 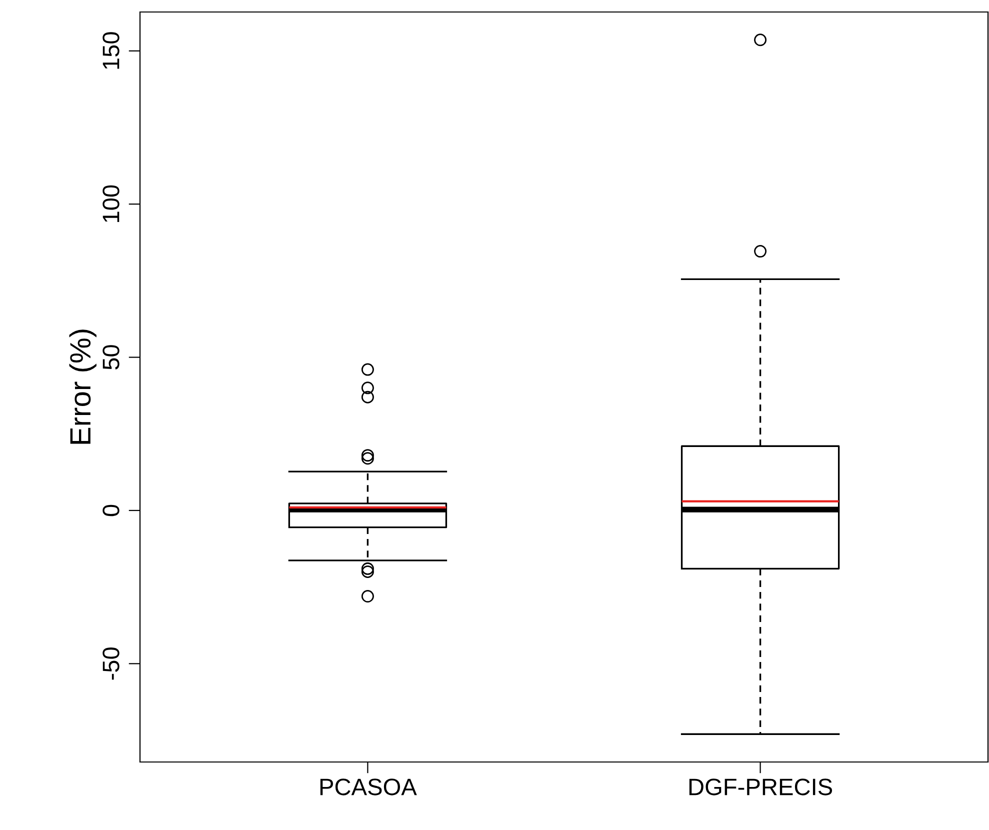 I want to click on y-tick-label: 100, so click(x=111, y=203).